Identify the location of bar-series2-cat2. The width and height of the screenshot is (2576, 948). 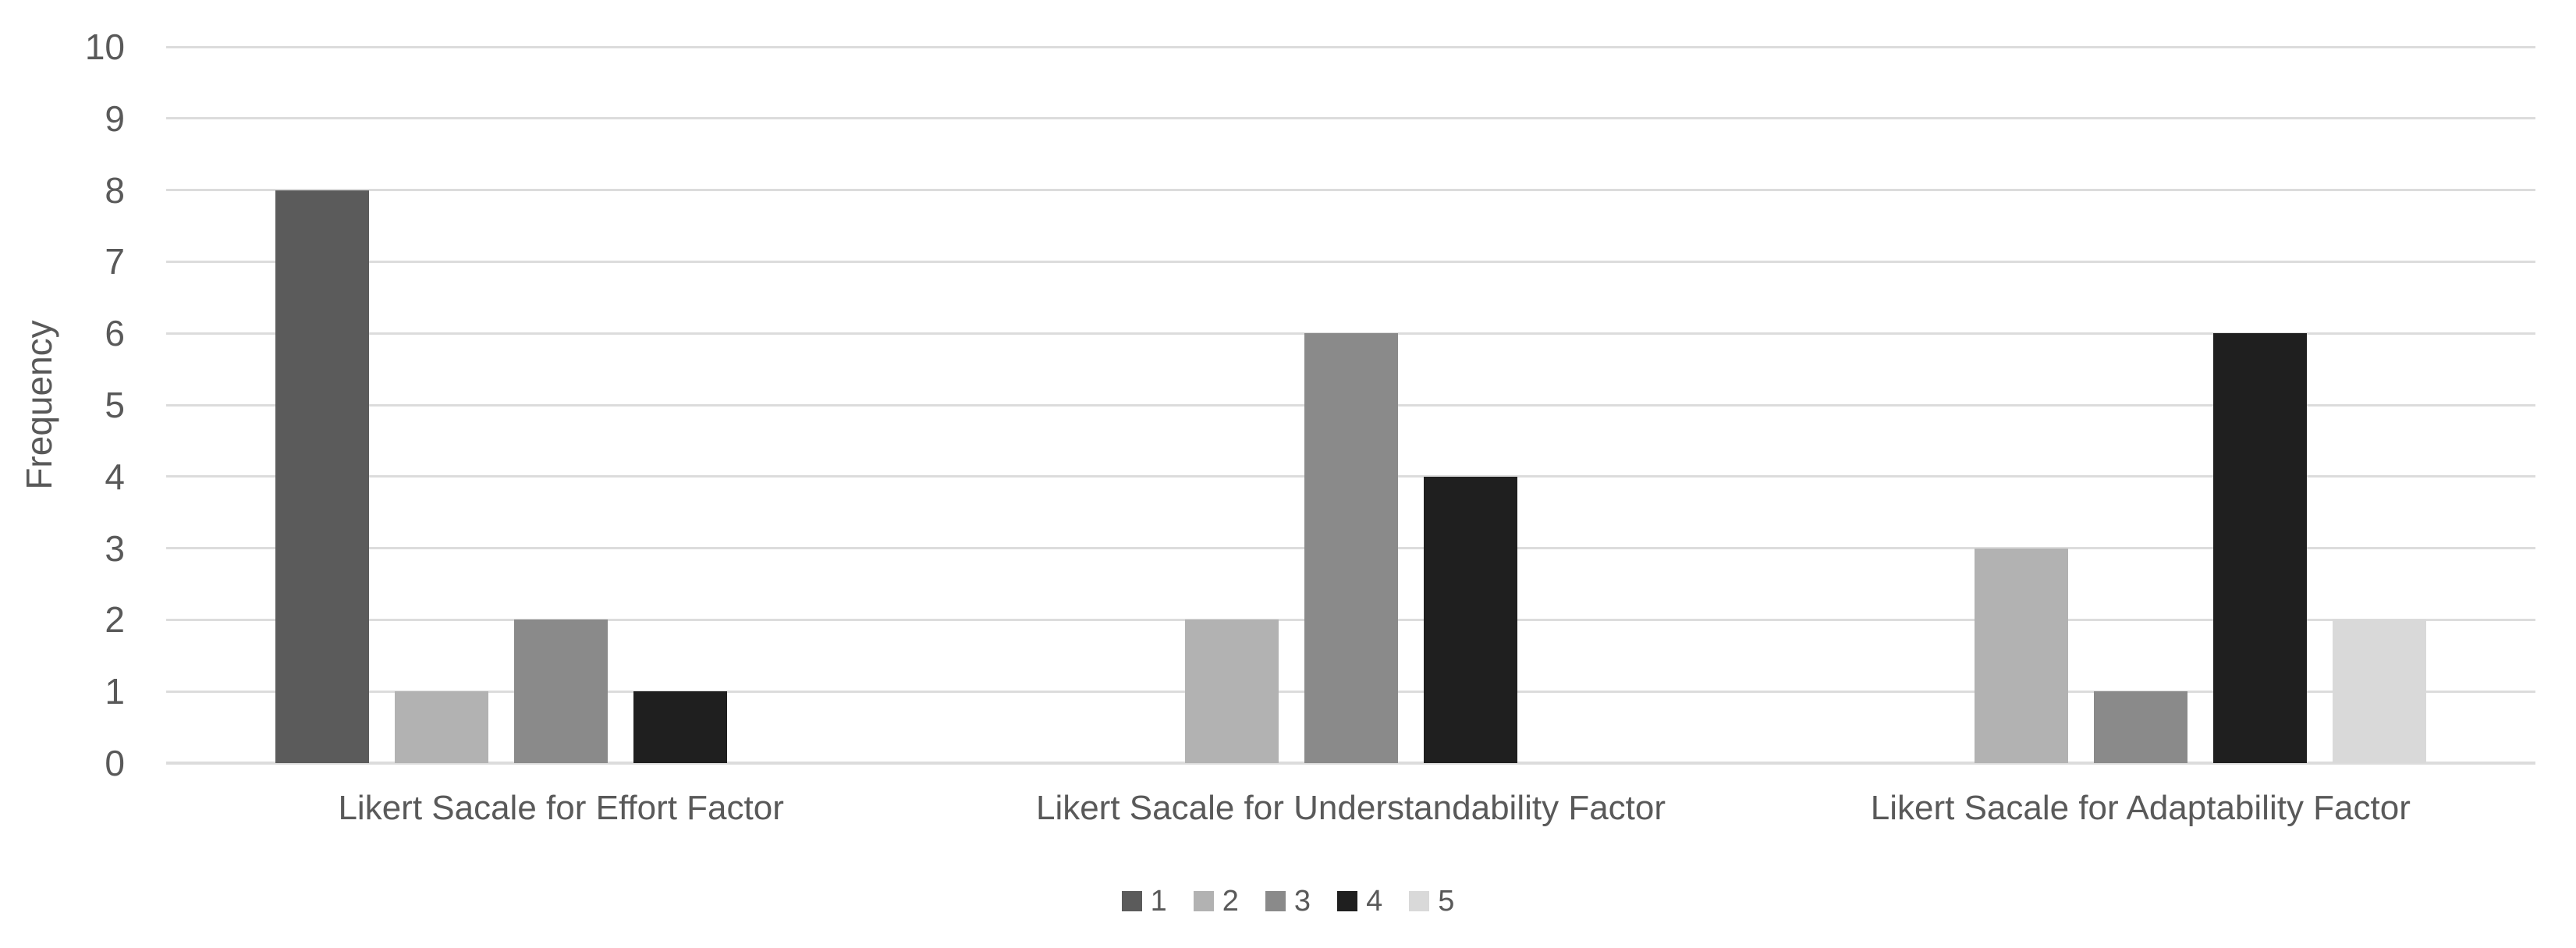
(1231, 691).